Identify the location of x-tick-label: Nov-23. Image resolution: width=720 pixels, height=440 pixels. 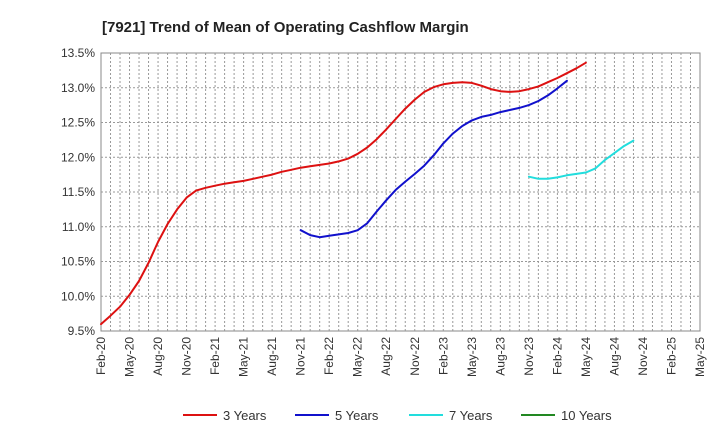
(529, 356).